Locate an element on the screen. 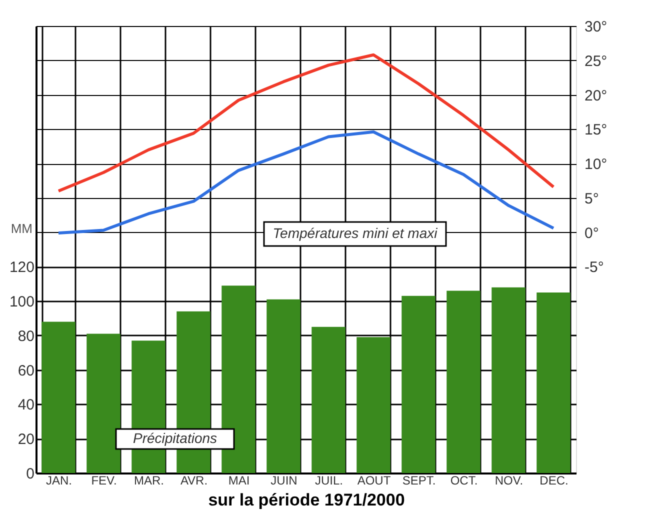 This screenshot has width=648, height=532. y-tick-label: 20 is located at coordinates (26, 439).